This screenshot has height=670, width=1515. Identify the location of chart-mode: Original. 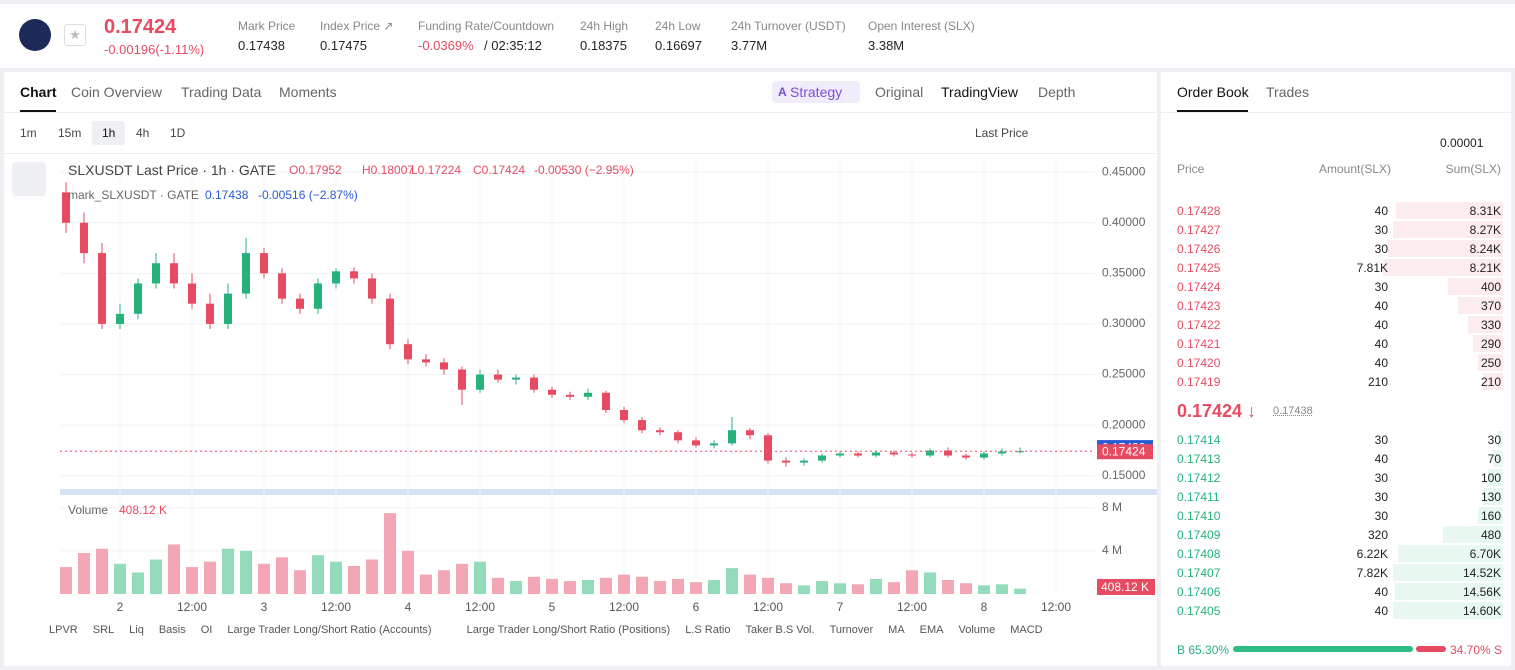
(899, 92).